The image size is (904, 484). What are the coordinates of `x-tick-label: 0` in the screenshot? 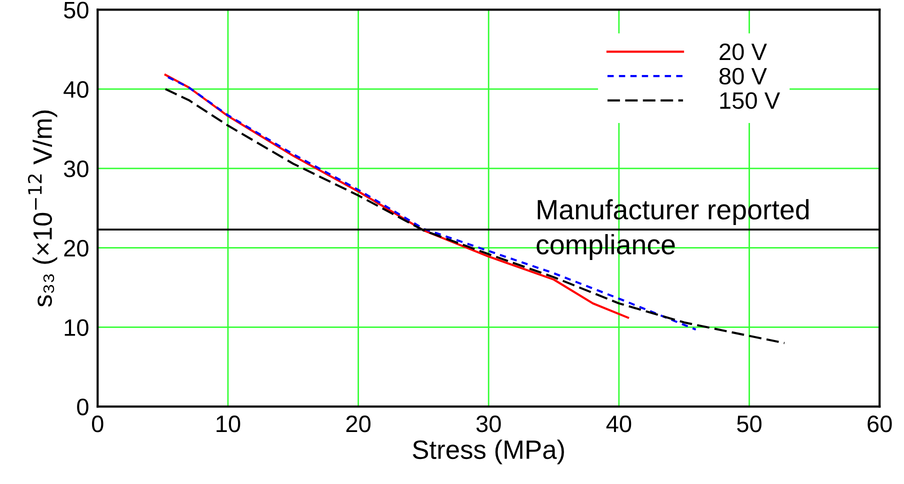 It's located at (98, 424).